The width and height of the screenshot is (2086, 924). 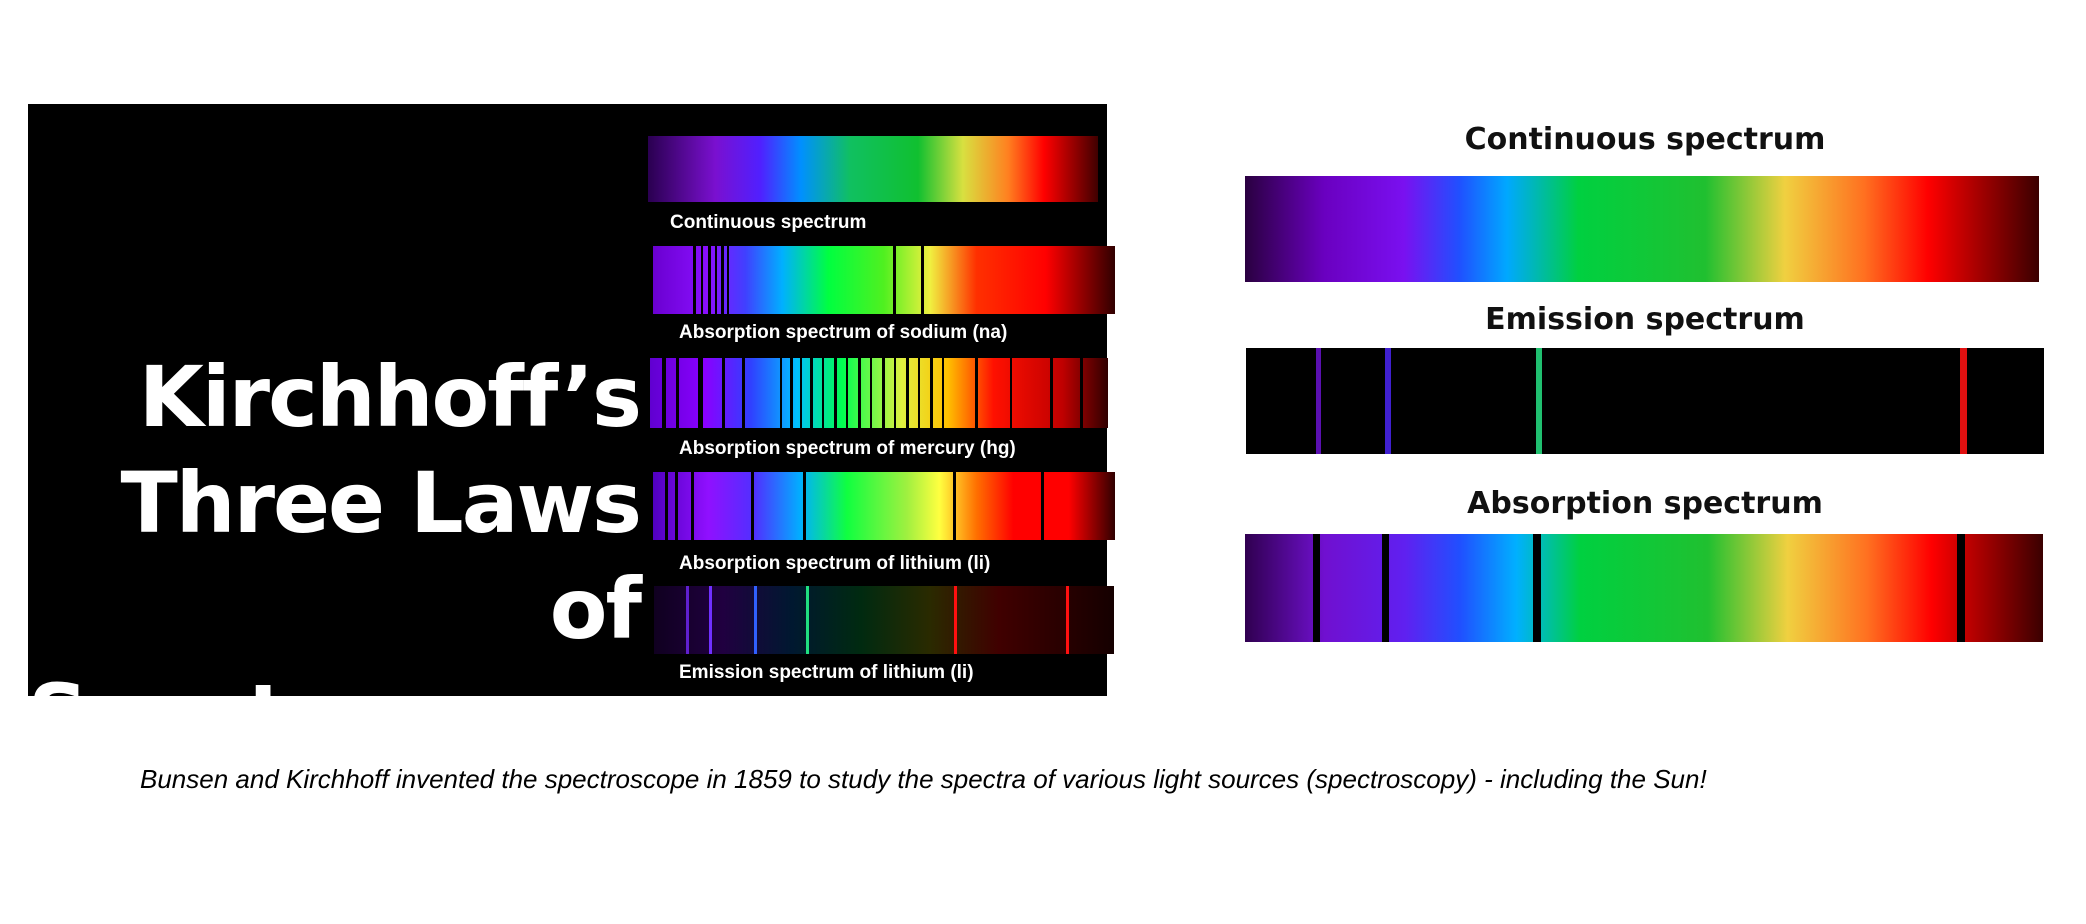 What do you see at coordinates (884, 280) in the screenshot?
I see `left-sodium-spectrum` at bounding box center [884, 280].